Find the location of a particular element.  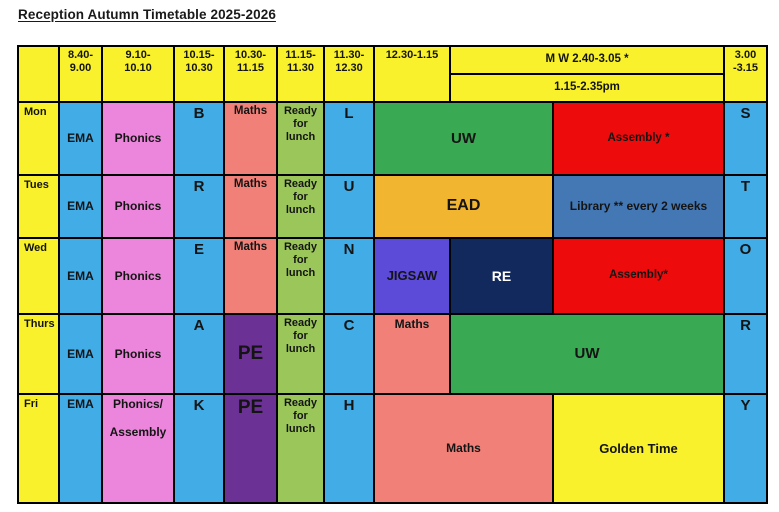

cell-tues-library: Library ** every 2 weeks is located at coordinates (638, 206).